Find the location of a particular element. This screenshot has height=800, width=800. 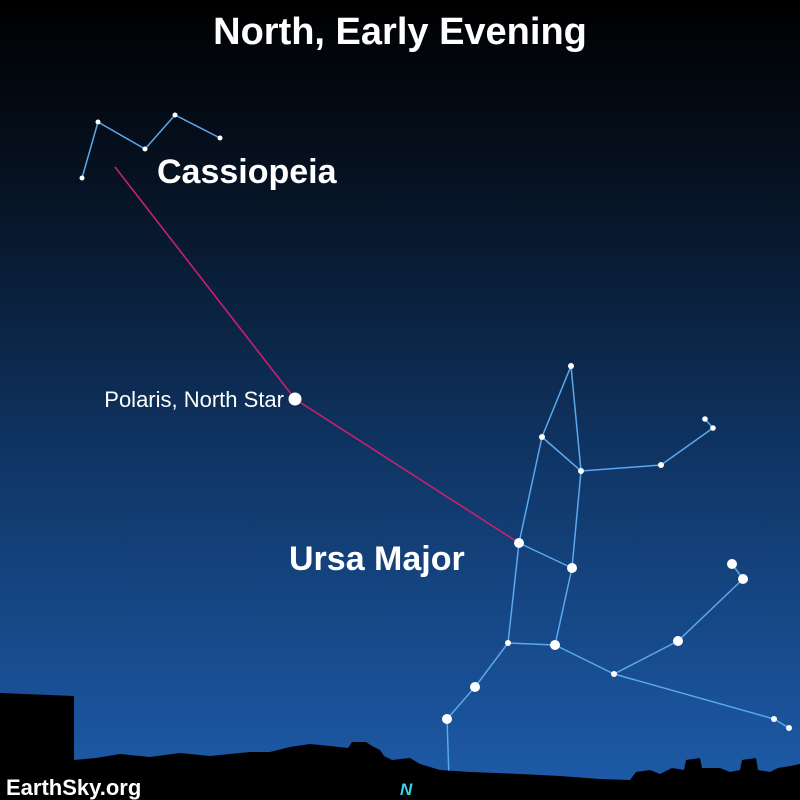

ground-silhouette is located at coordinates (400, 746).